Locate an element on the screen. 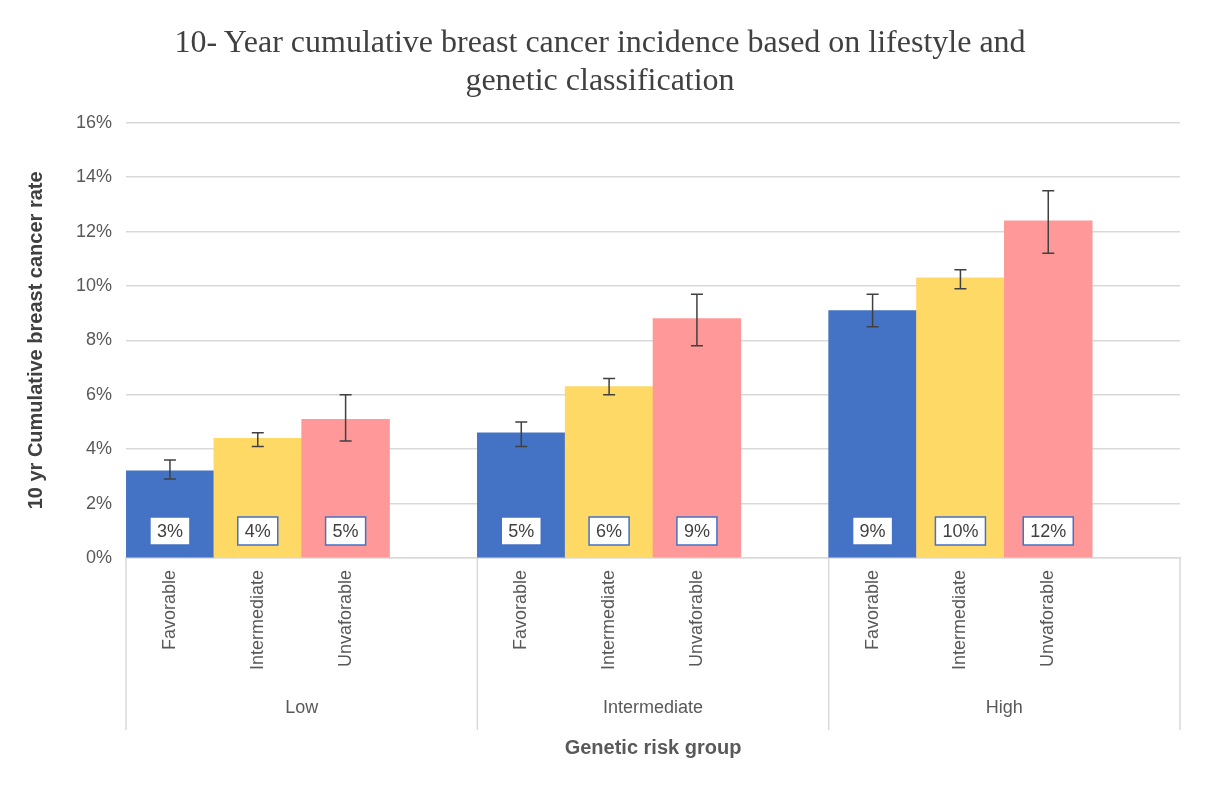 This screenshot has height=794, width=1216. data-label: 12% is located at coordinates (1048, 530).